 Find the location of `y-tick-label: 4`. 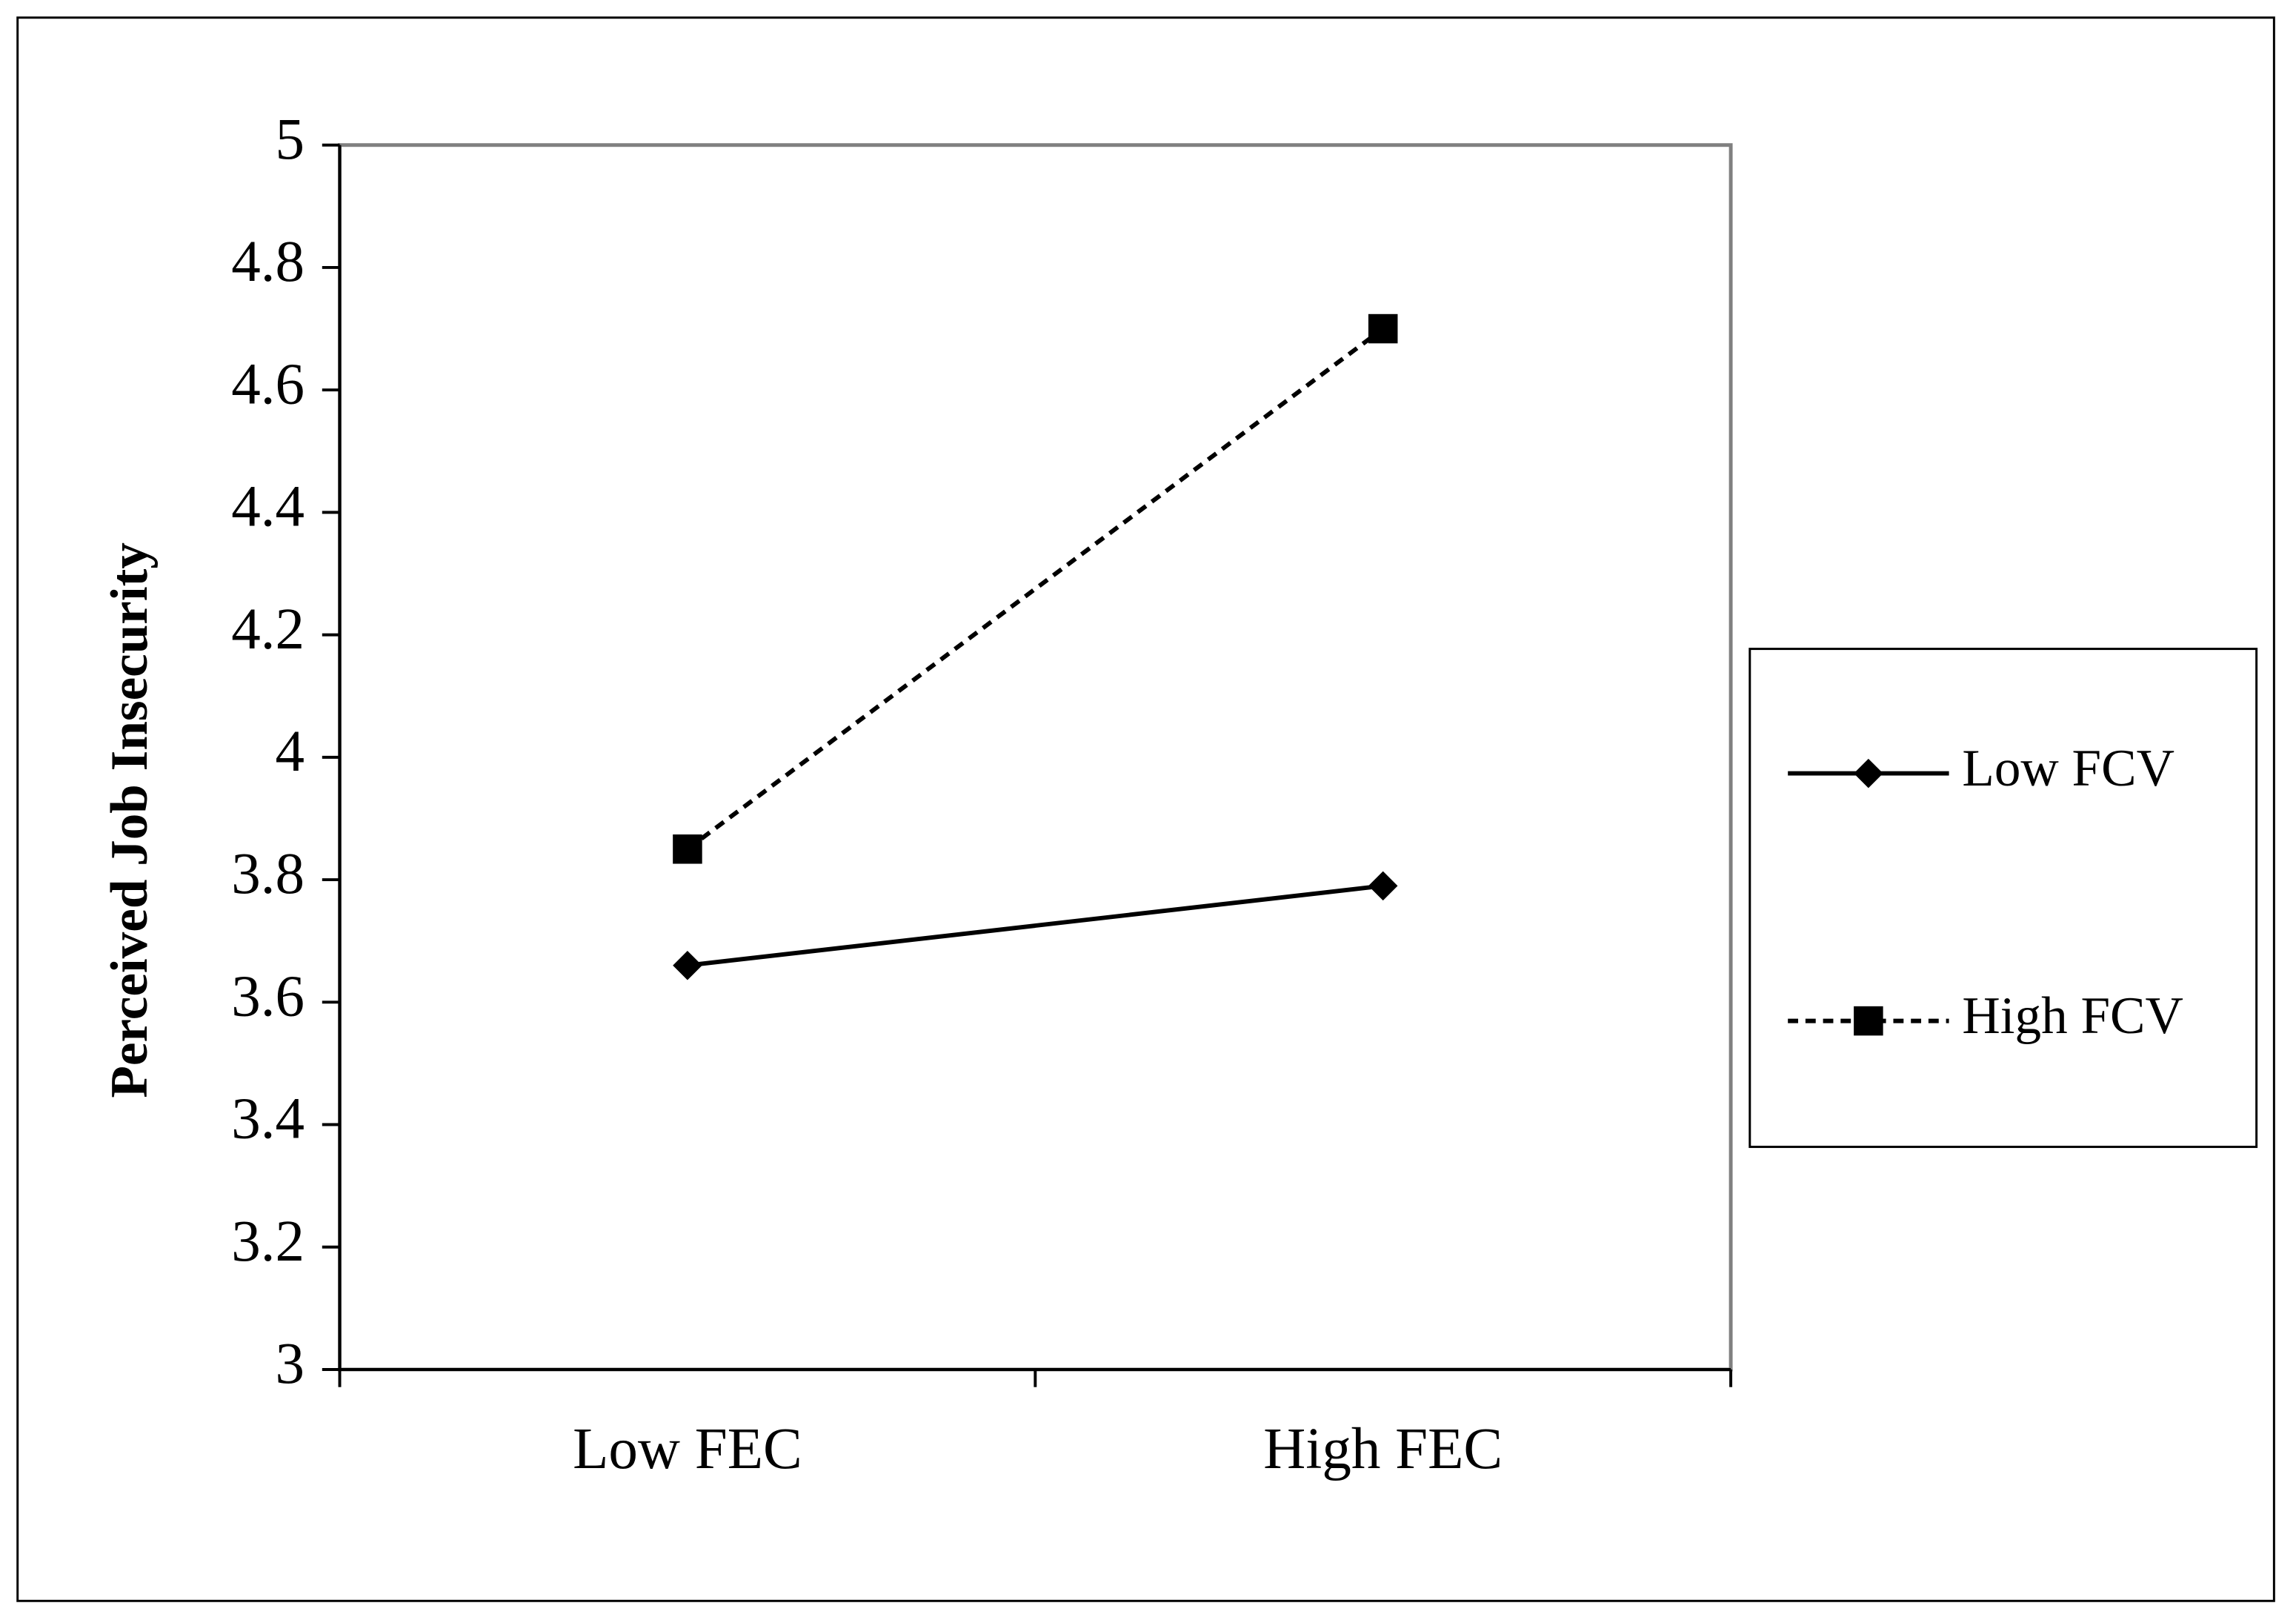

y-tick-label: 4 is located at coordinates (290, 752).